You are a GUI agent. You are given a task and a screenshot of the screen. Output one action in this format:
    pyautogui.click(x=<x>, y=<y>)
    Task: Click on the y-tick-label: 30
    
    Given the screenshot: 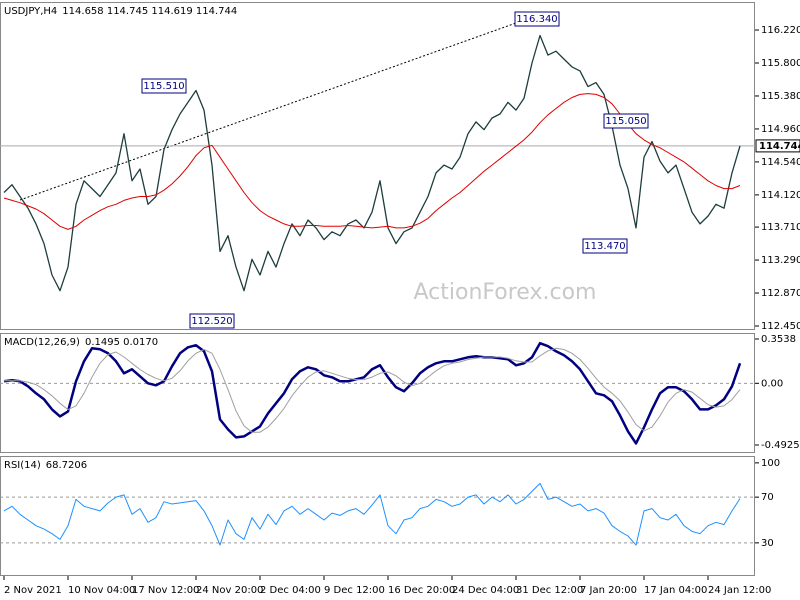 What is the action you would take?
    pyautogui.click(x=767, y=543)
    